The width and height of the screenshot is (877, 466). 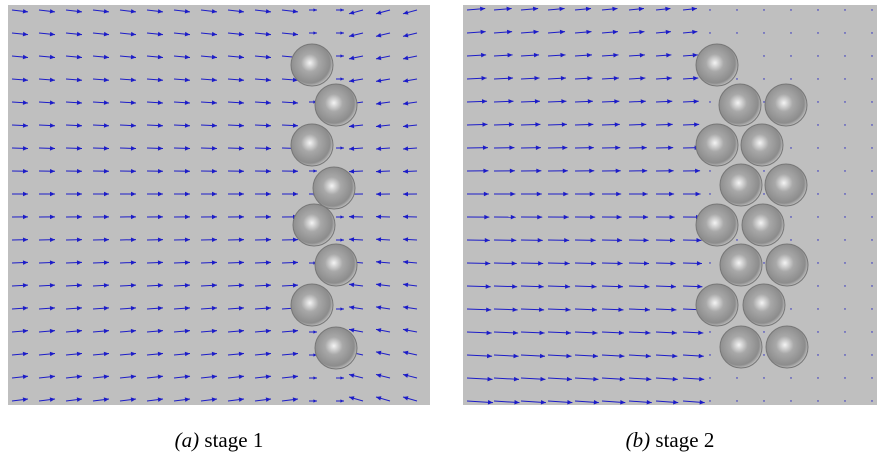 I want to click on caption-b: (b) stage 2, so click(x=670, y=440).